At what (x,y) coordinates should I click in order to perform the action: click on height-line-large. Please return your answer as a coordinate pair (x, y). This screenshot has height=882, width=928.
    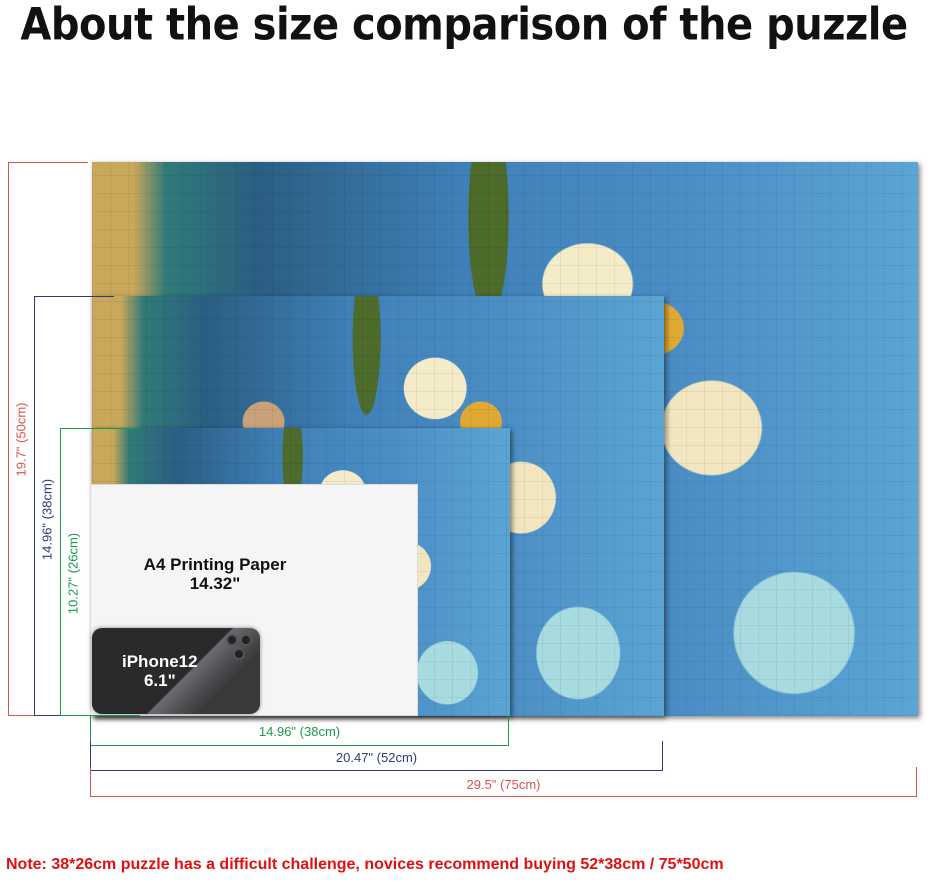
    Looking at the image, I should click on (48, 439).